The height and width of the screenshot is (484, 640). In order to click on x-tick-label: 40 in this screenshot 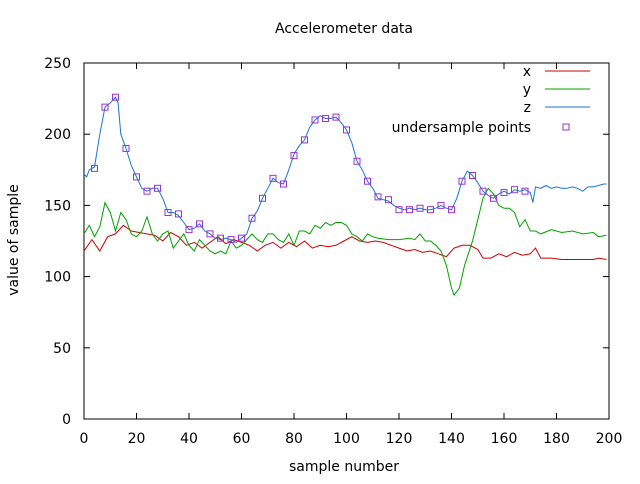, I will do `click(189, 439)`.